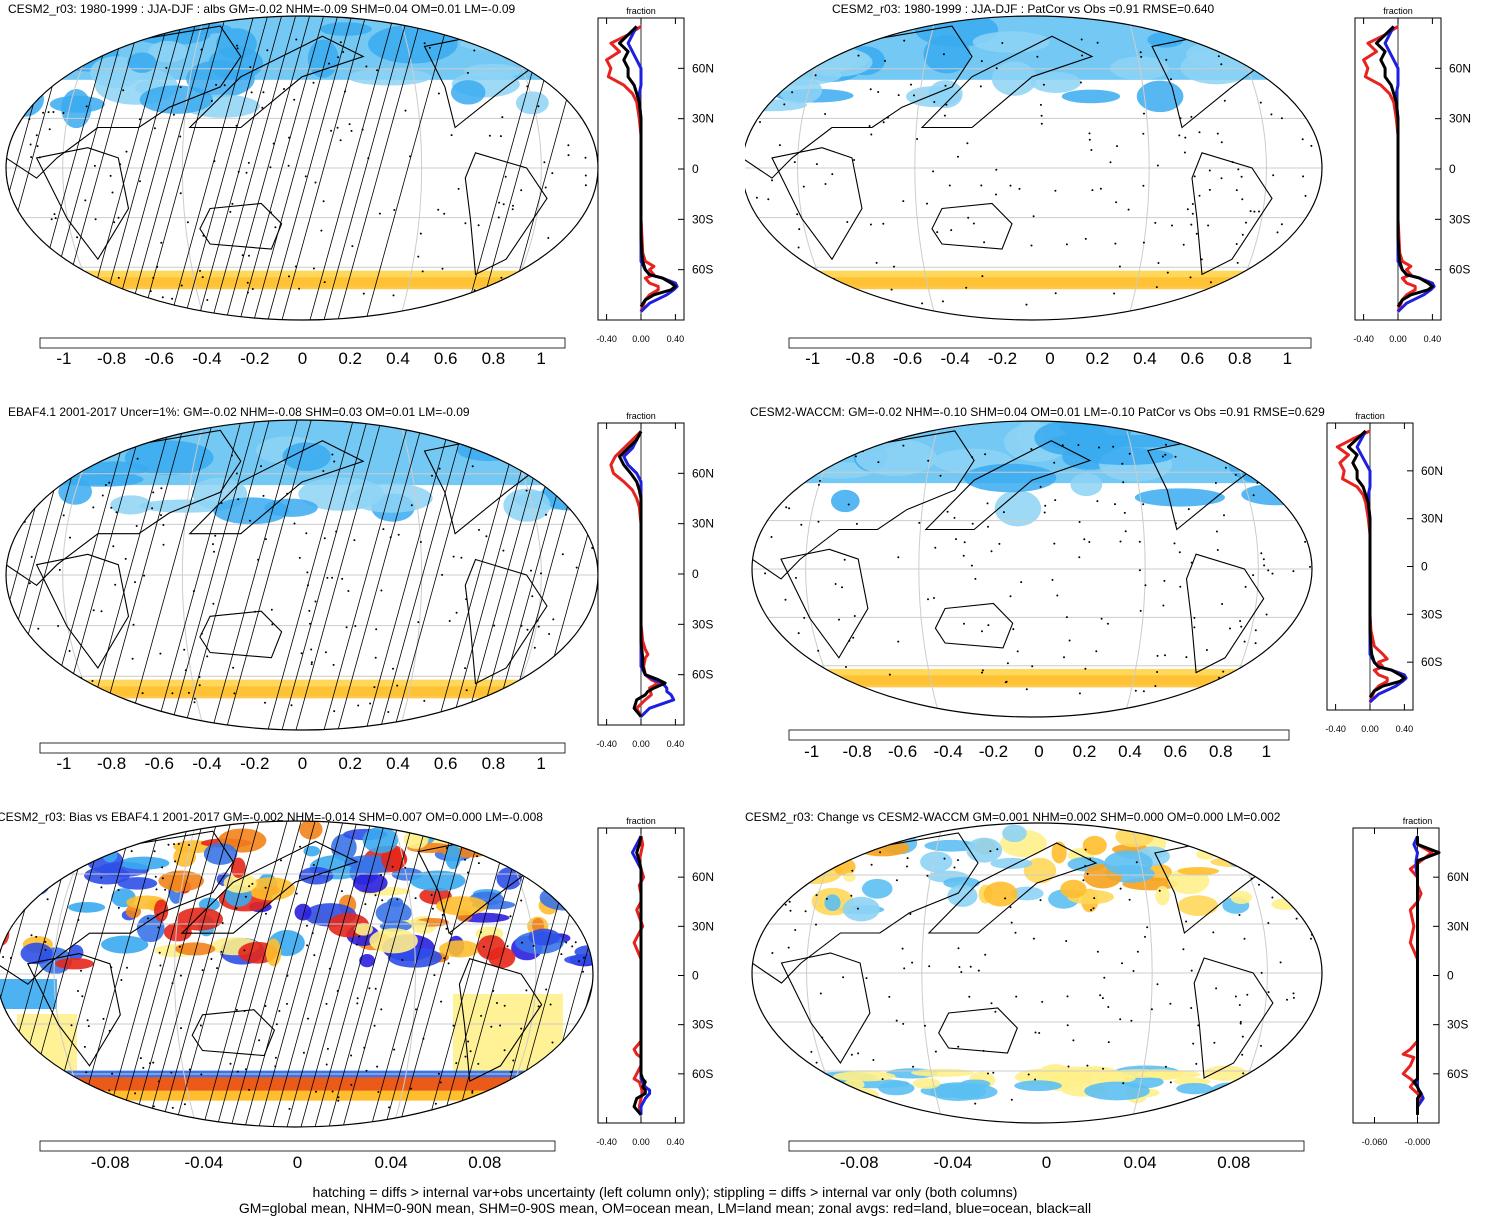 The height and width of the screenshot is (1218, 1489). I want to click on colorbar-tick-label: -0.4, so click(206, 763).